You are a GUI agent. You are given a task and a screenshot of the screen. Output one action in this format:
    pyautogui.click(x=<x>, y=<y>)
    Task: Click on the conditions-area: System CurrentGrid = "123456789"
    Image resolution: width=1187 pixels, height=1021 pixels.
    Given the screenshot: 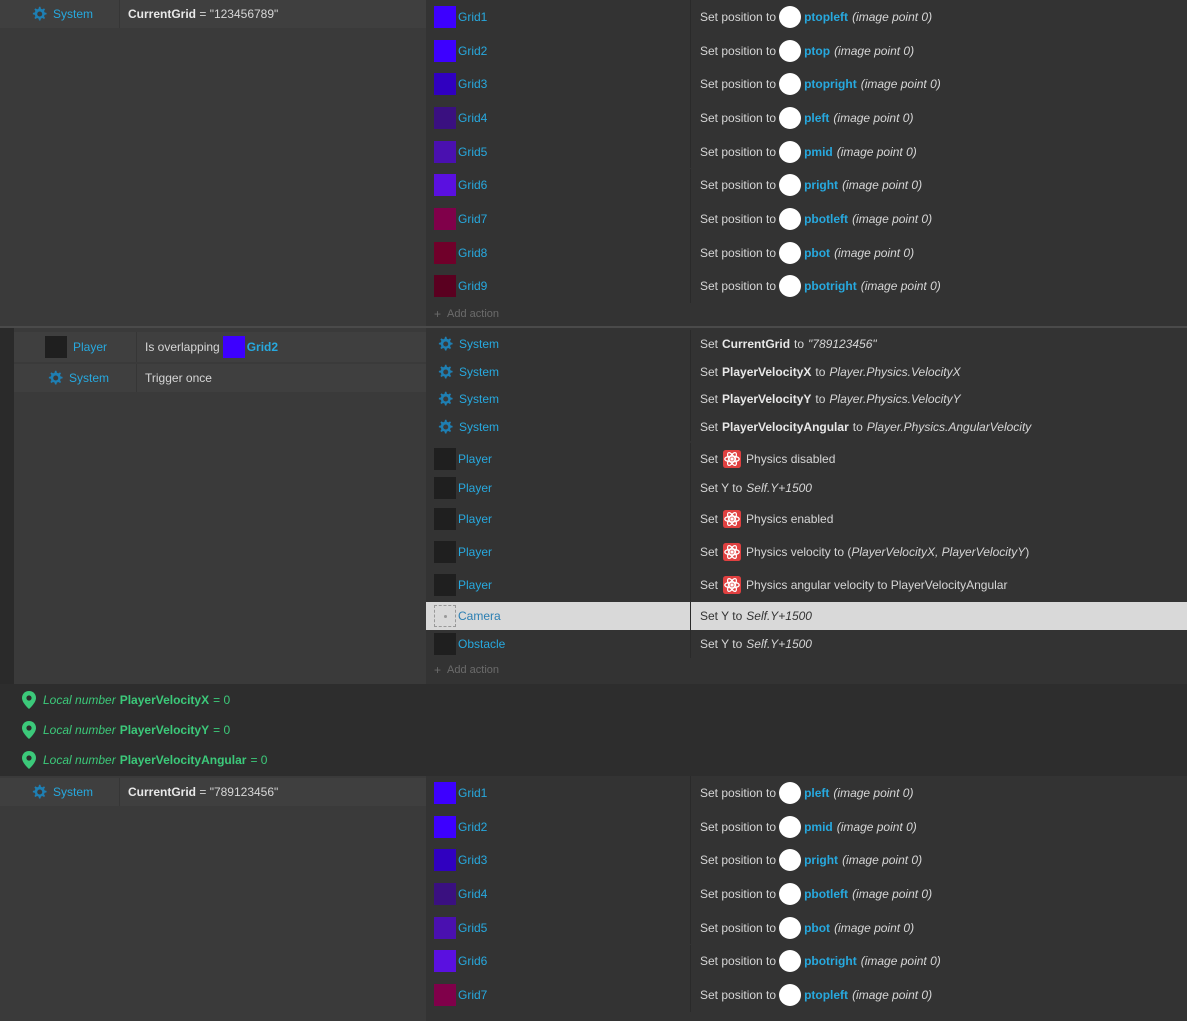 What is the action you would take?
    pyautogui.click(x=213, y=164)
    